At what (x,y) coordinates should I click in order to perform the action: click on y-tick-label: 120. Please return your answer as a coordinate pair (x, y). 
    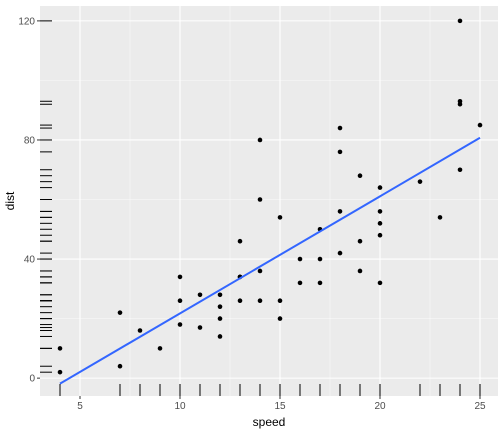
    Looking at the image, I should click on (26, 21).